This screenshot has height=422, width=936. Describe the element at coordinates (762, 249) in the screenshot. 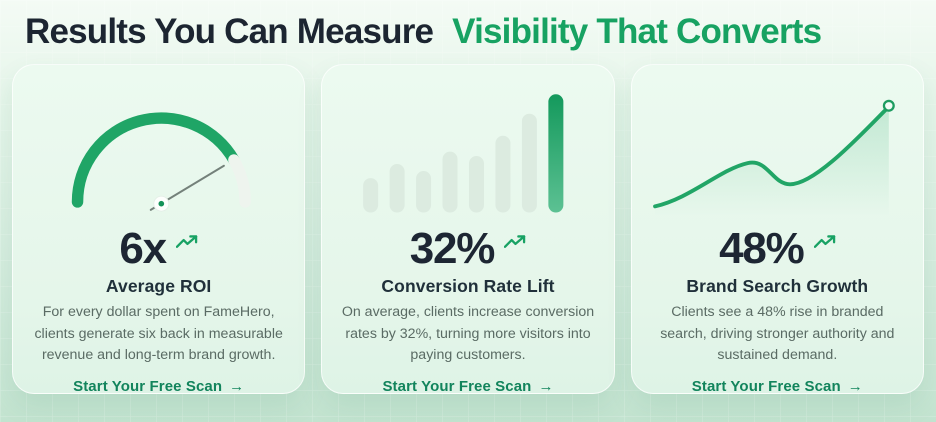

I see `metric-value: 48%` at that location.